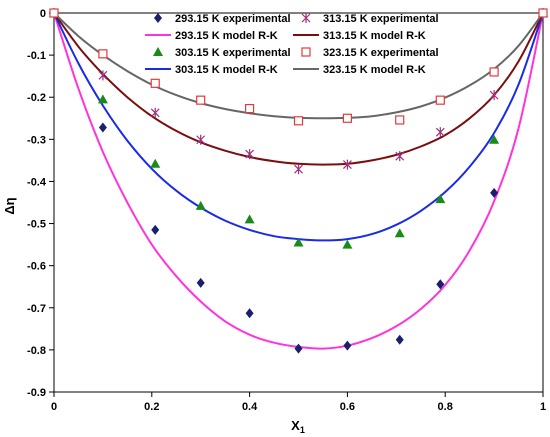  I want to click on x-tick-label: 0.4, so click(250, 407).